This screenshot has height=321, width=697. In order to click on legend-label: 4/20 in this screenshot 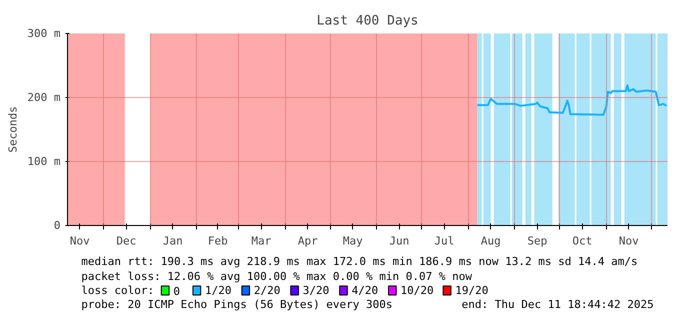, I will do `click(365, 290)`.